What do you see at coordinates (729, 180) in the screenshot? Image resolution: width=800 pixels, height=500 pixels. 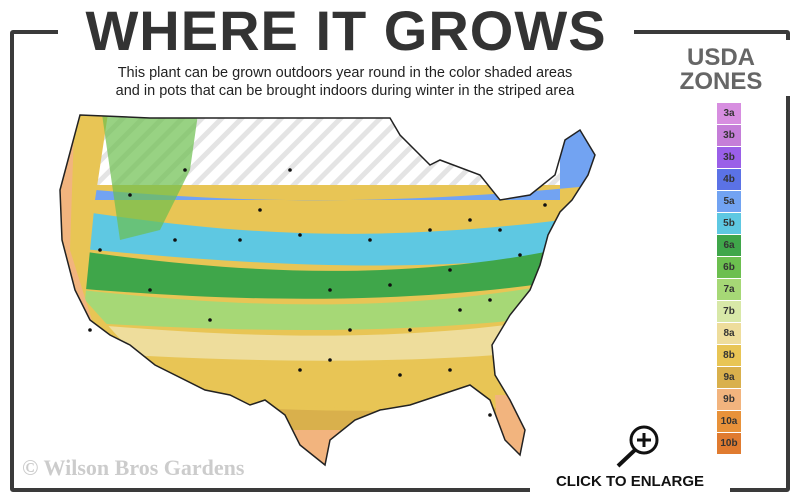 I see `legend-zone-4b: 4b` at bounding box center [729, 180].